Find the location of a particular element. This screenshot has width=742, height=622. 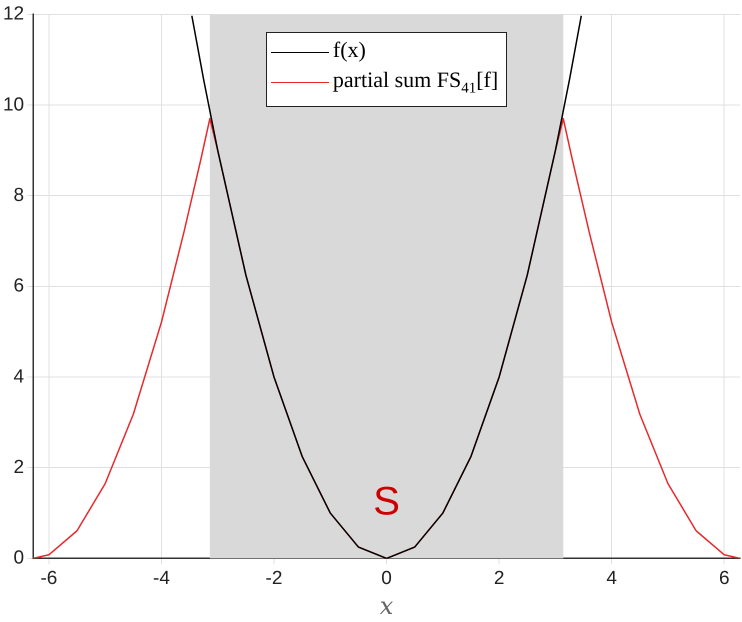

y-tick-label: 10 is located at coordinates (13, 105).